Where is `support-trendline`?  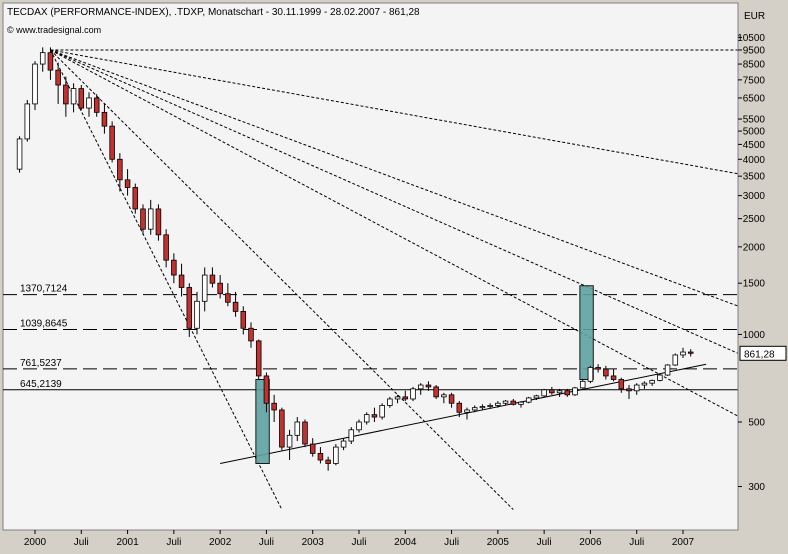
support-trendline is located at coordinates (463, 413).